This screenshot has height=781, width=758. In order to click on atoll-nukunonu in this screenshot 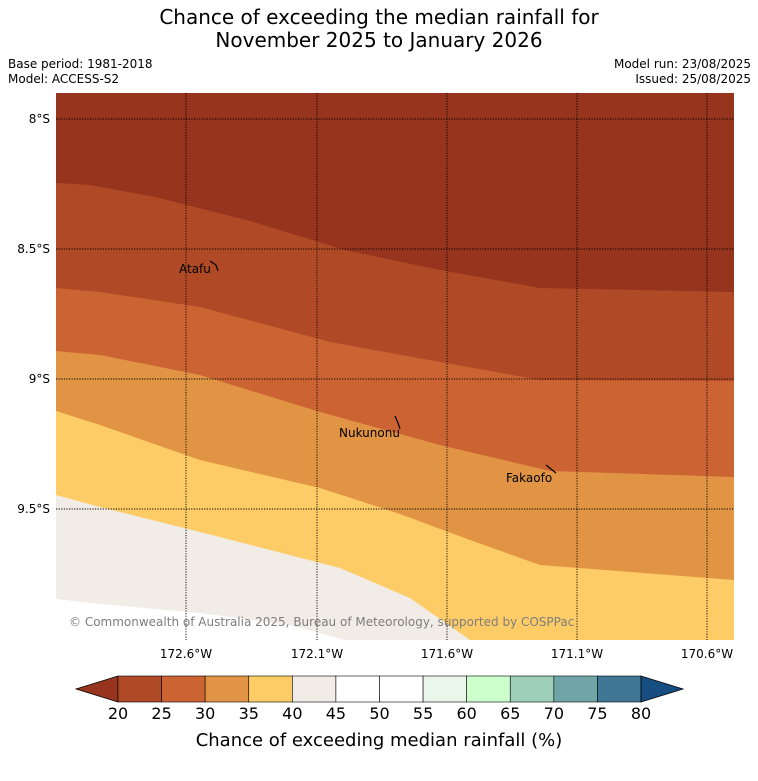, I will do `click(397, 422)`.